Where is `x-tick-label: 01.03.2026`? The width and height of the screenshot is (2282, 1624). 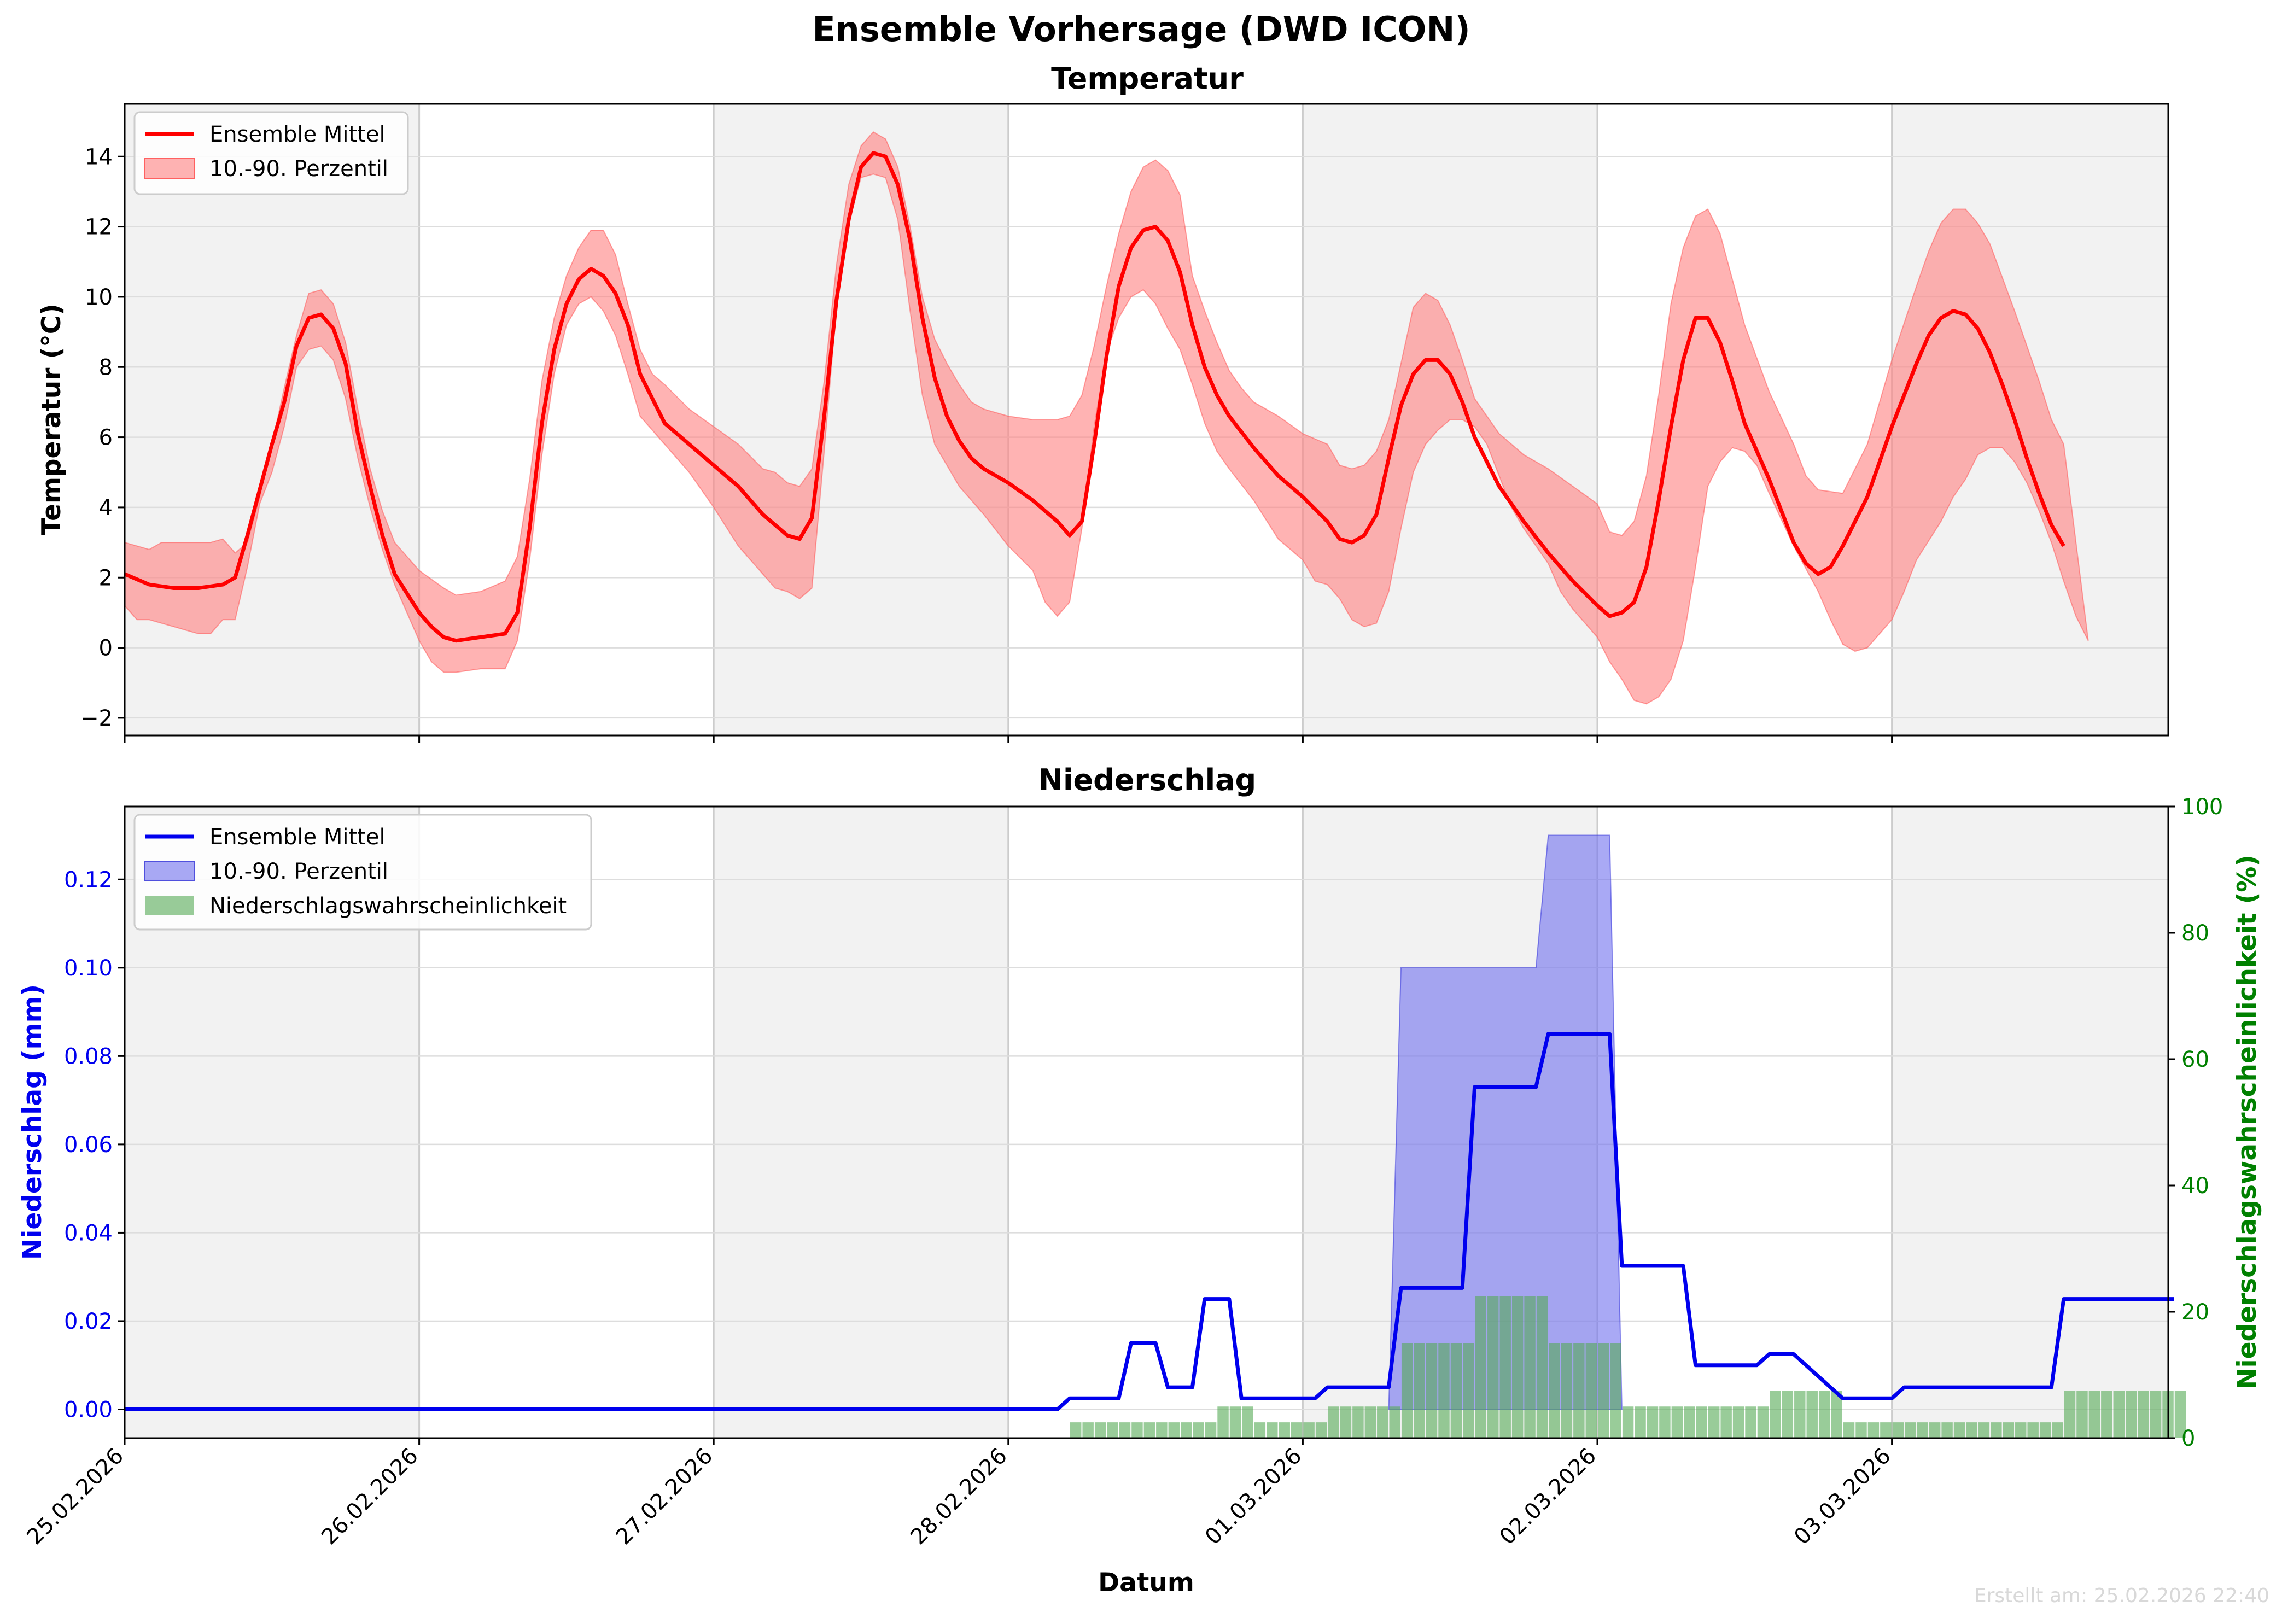 x-tick-label: 01.03.2026 is located at coordinates (1253, 1497).